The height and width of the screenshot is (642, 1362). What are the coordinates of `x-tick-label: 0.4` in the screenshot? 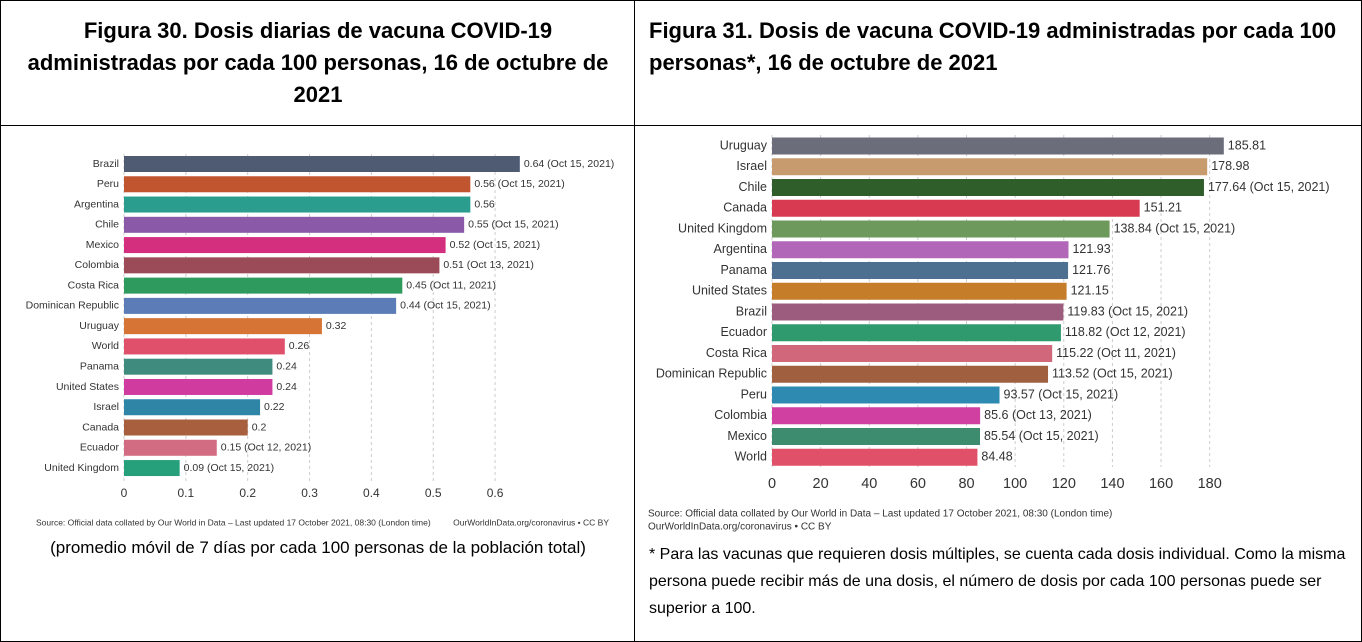 It's located at (371, 493).